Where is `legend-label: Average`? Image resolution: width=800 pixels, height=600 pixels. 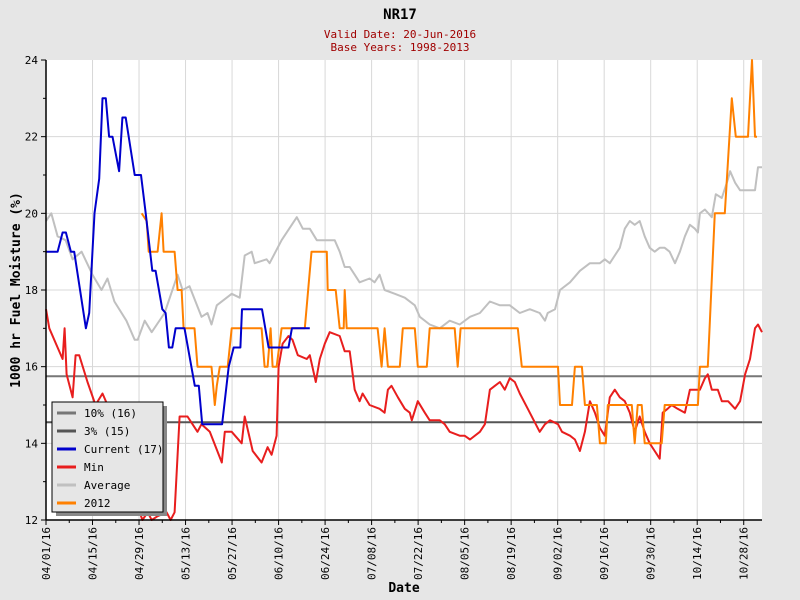 legend-label: Average is located at coordinates (107, 485).